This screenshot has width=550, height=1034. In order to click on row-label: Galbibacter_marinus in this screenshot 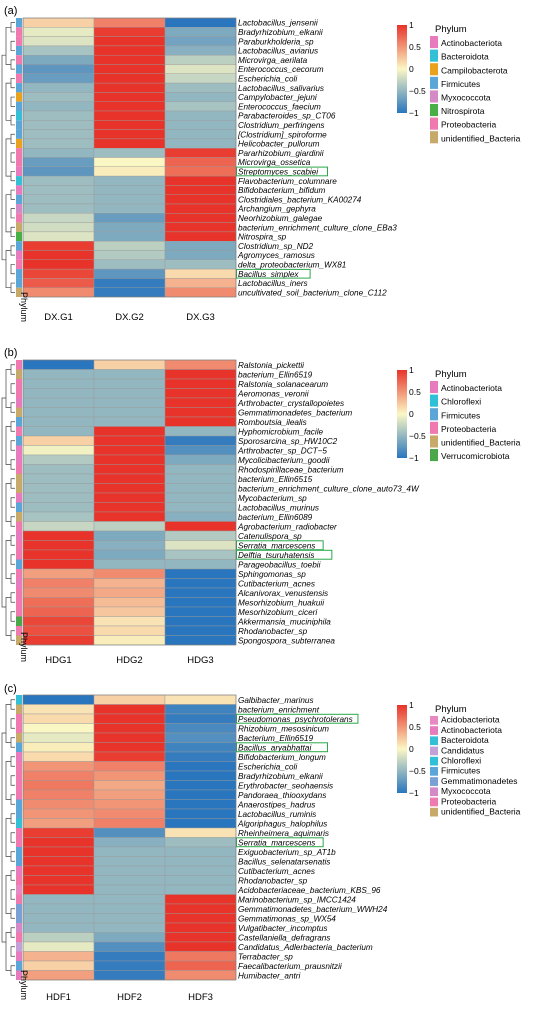, I will do `click(276, 700)`.